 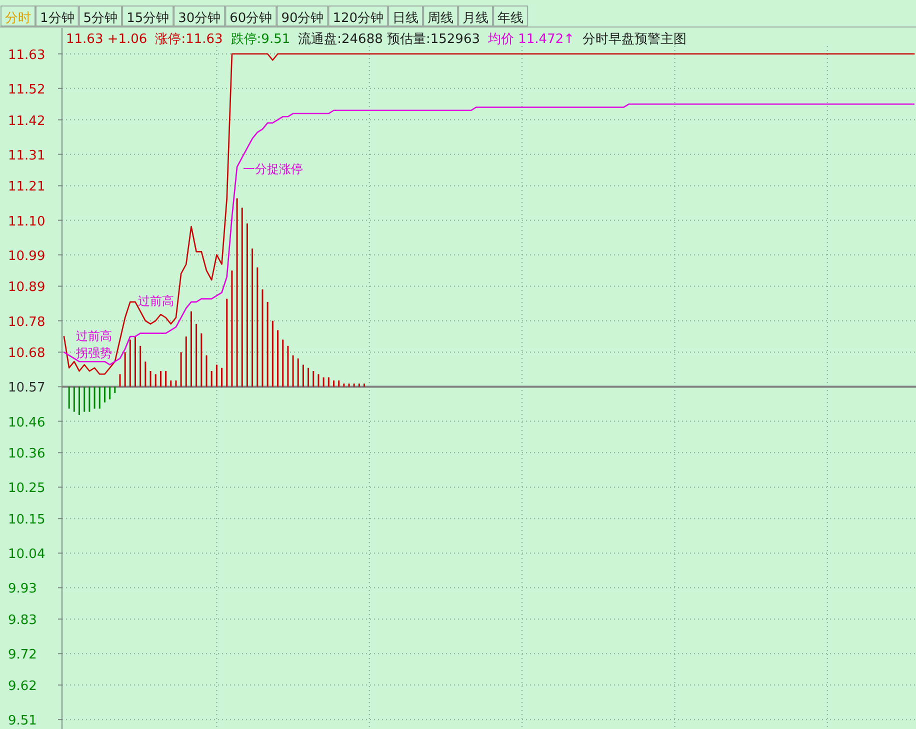 What do you see at coordinates (27, 90) in the screenshot?
I see `y-tick-label: 11.52` at bounding box center [27, 90].